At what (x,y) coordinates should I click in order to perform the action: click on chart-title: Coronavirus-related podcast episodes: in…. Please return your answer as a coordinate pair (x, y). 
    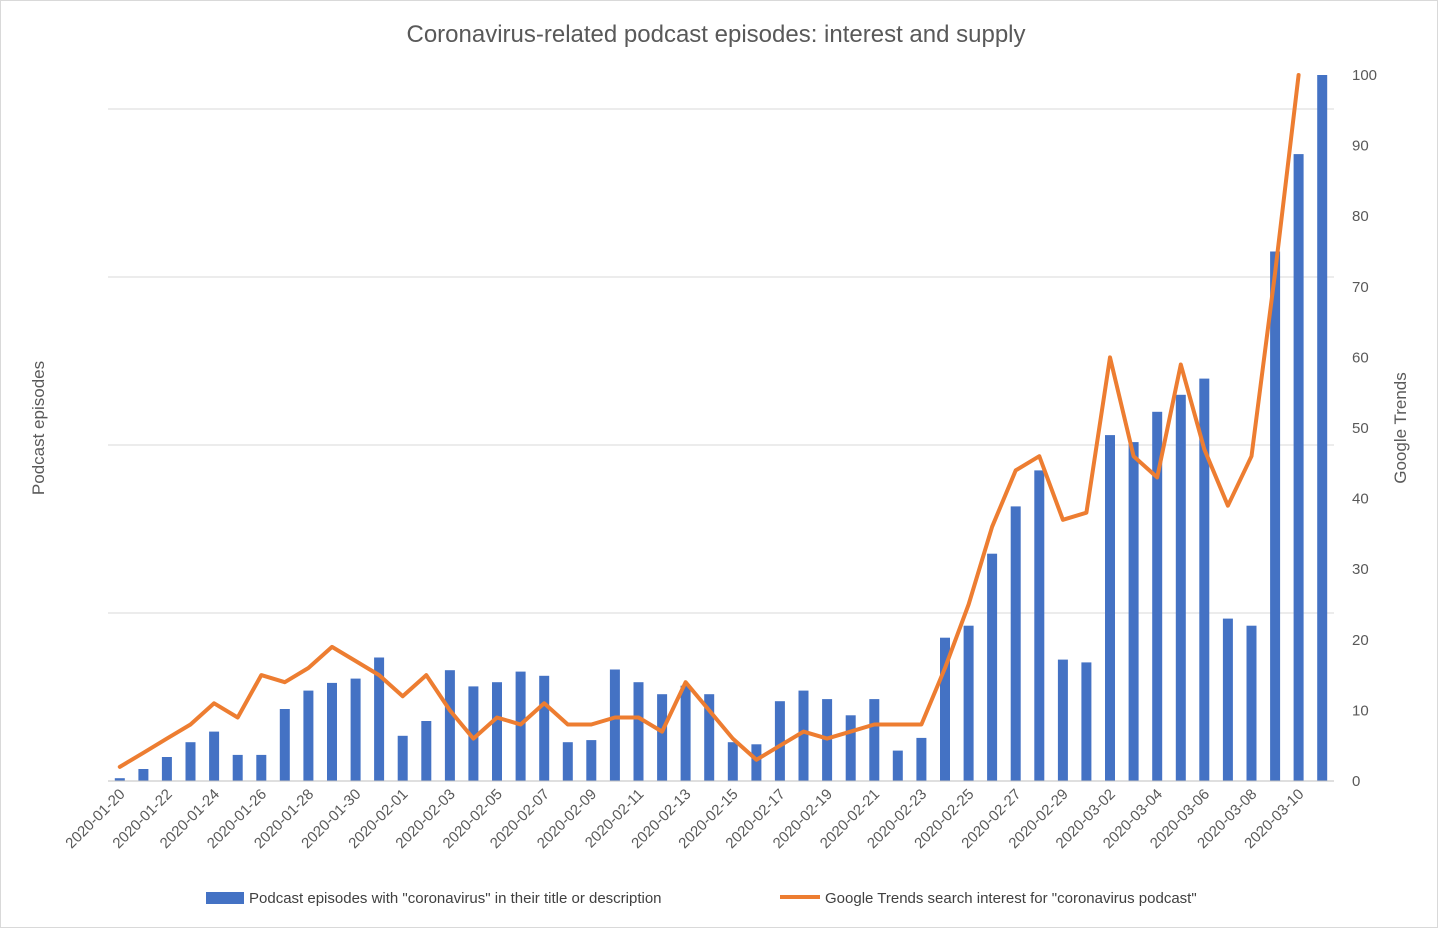
    Looking at the image, I should click on (715, 34).